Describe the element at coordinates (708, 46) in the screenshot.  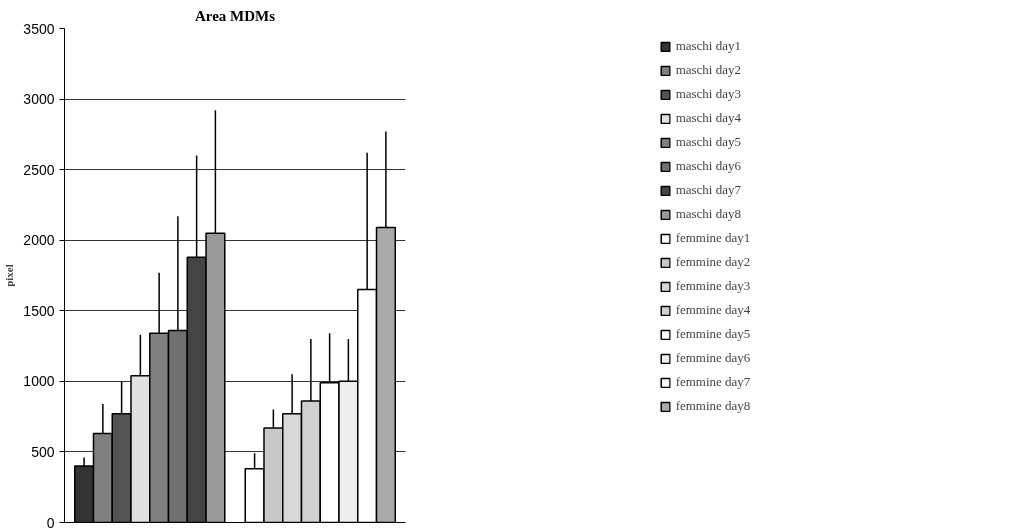
I see `legend-label: maschi day1` at that location.